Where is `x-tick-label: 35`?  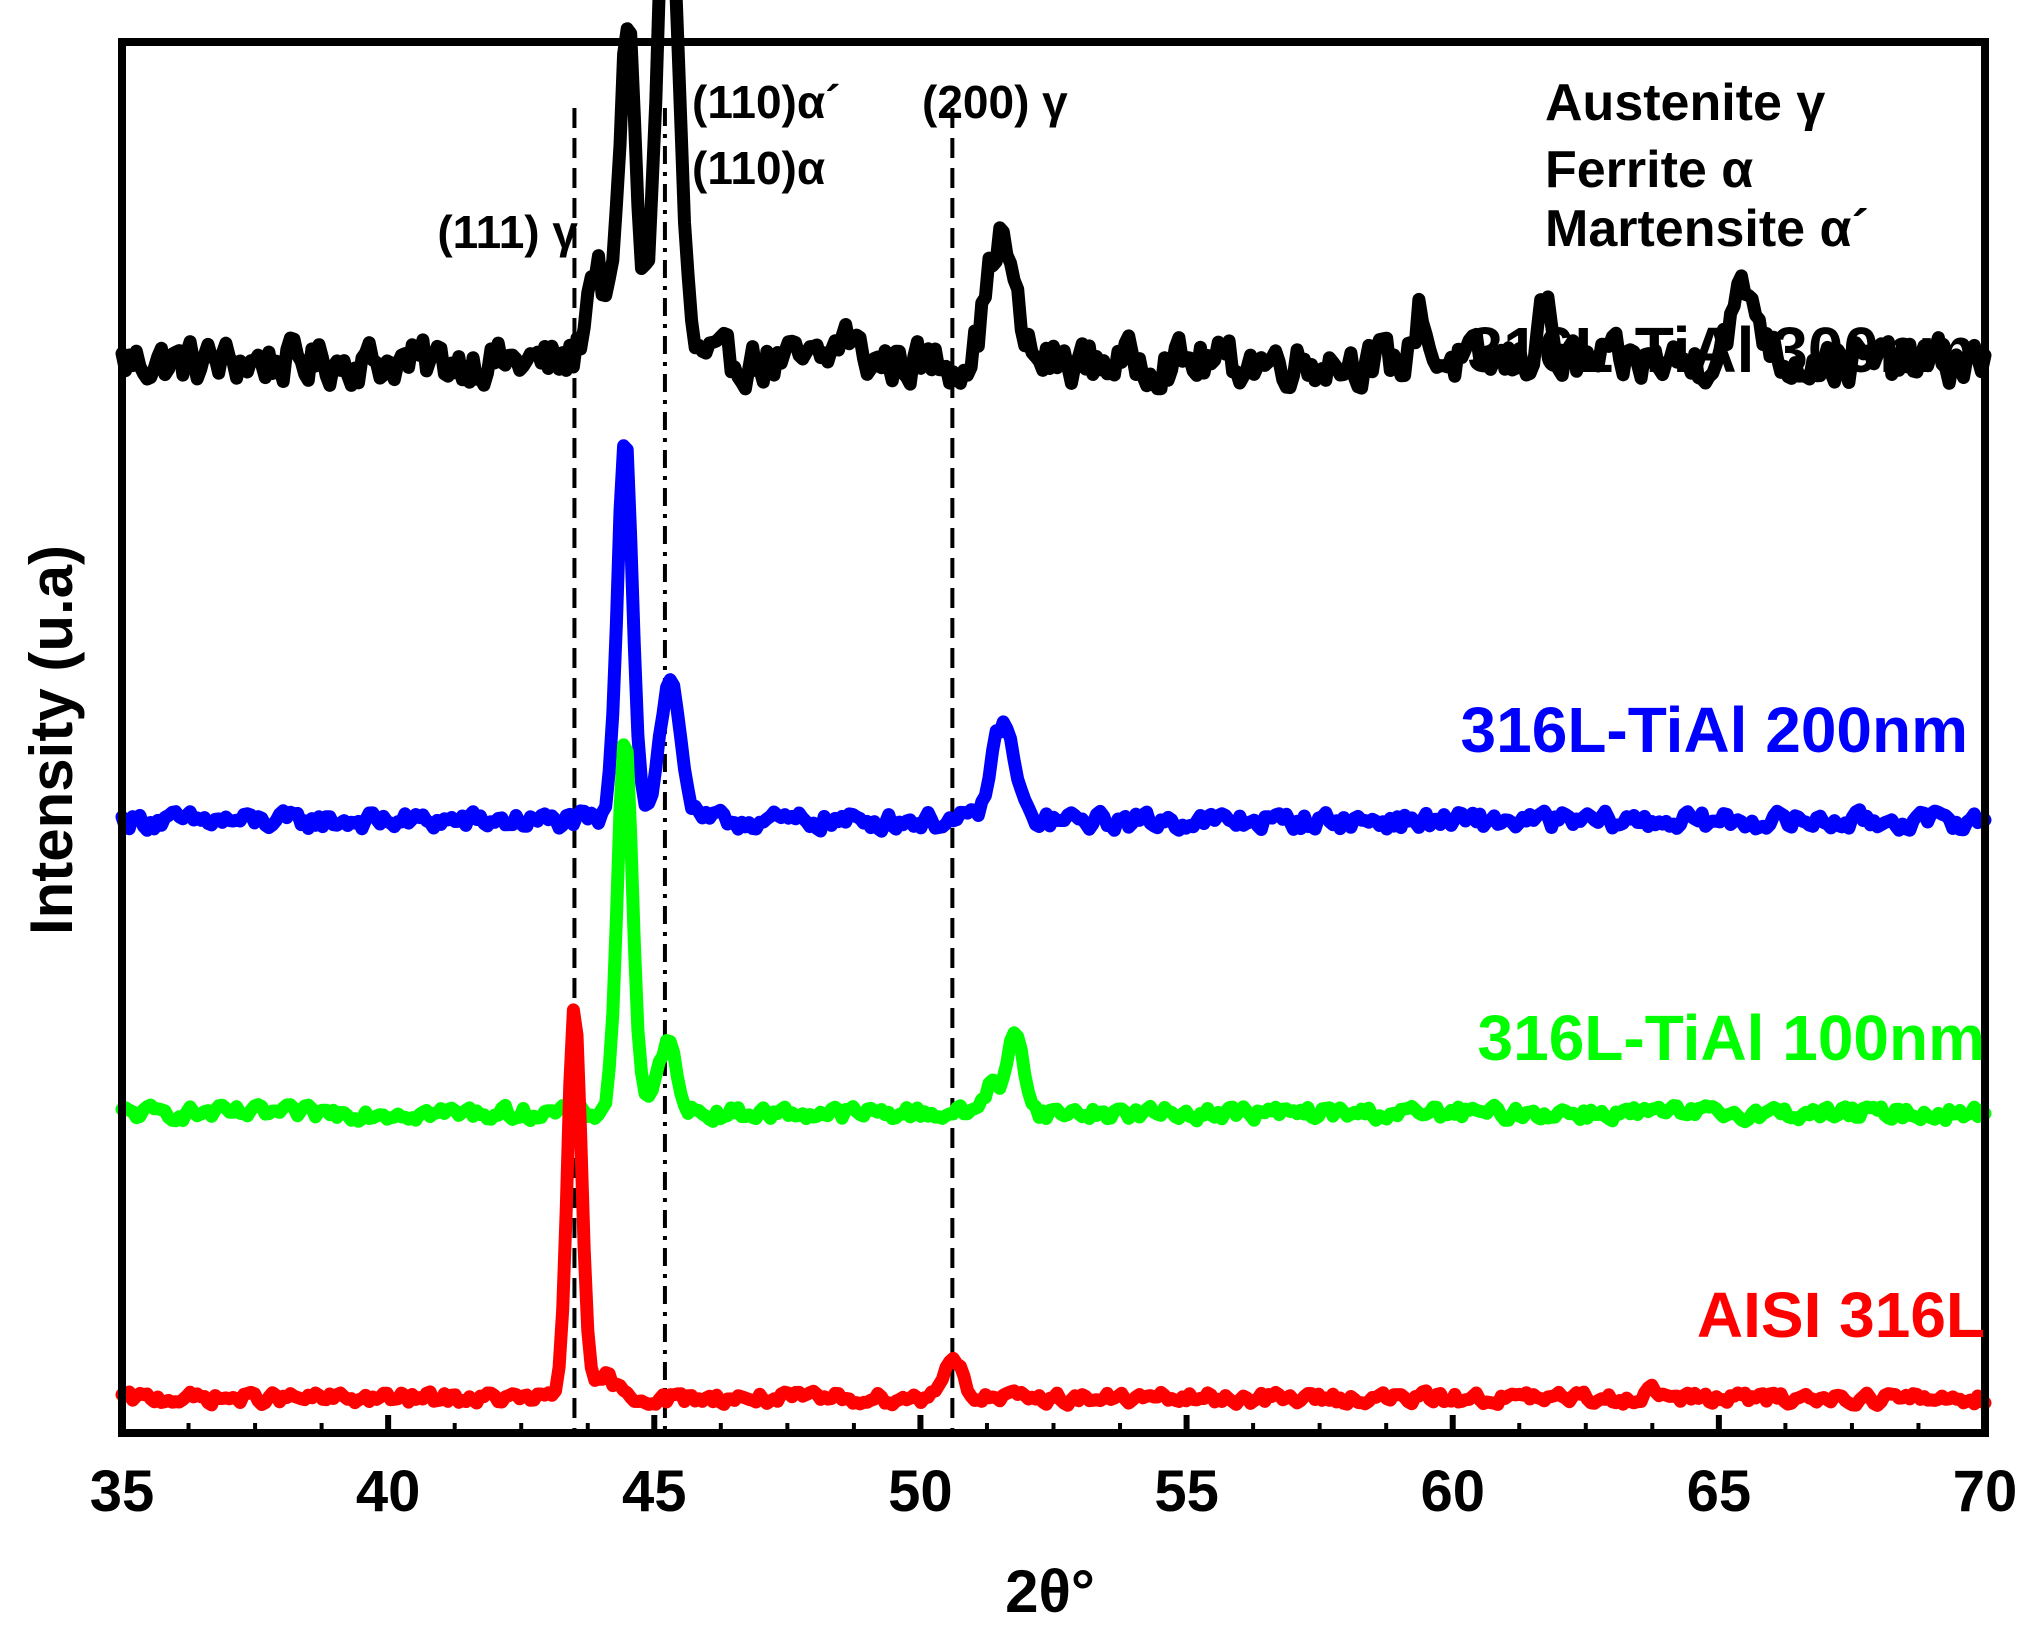
x-tick-label: 35 is located at coordinates (122, 1491).